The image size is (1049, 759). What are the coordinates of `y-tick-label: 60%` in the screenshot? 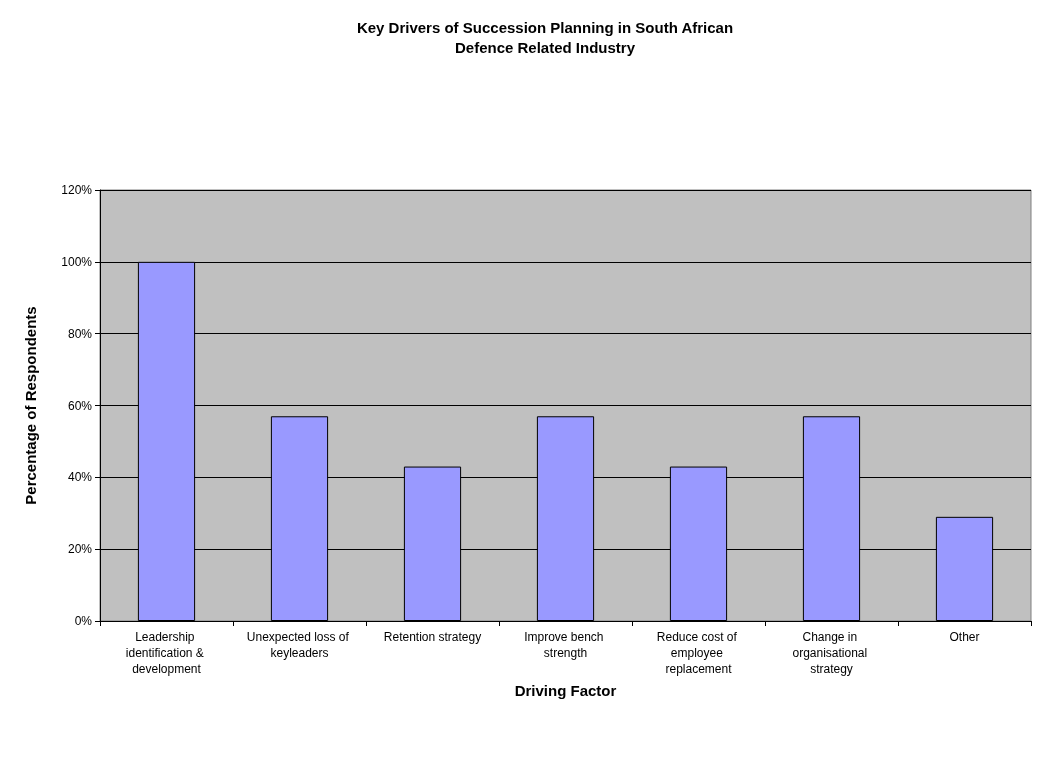 It's located at (80, 405).